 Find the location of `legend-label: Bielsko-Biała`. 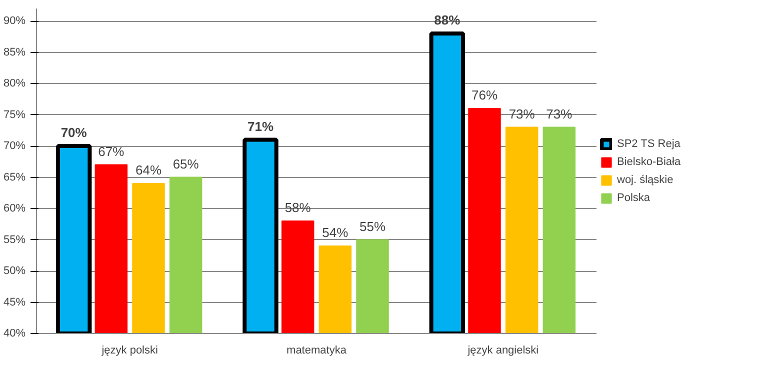

legend-label: Bielsko-Biała is located at coordinates (649, 162).